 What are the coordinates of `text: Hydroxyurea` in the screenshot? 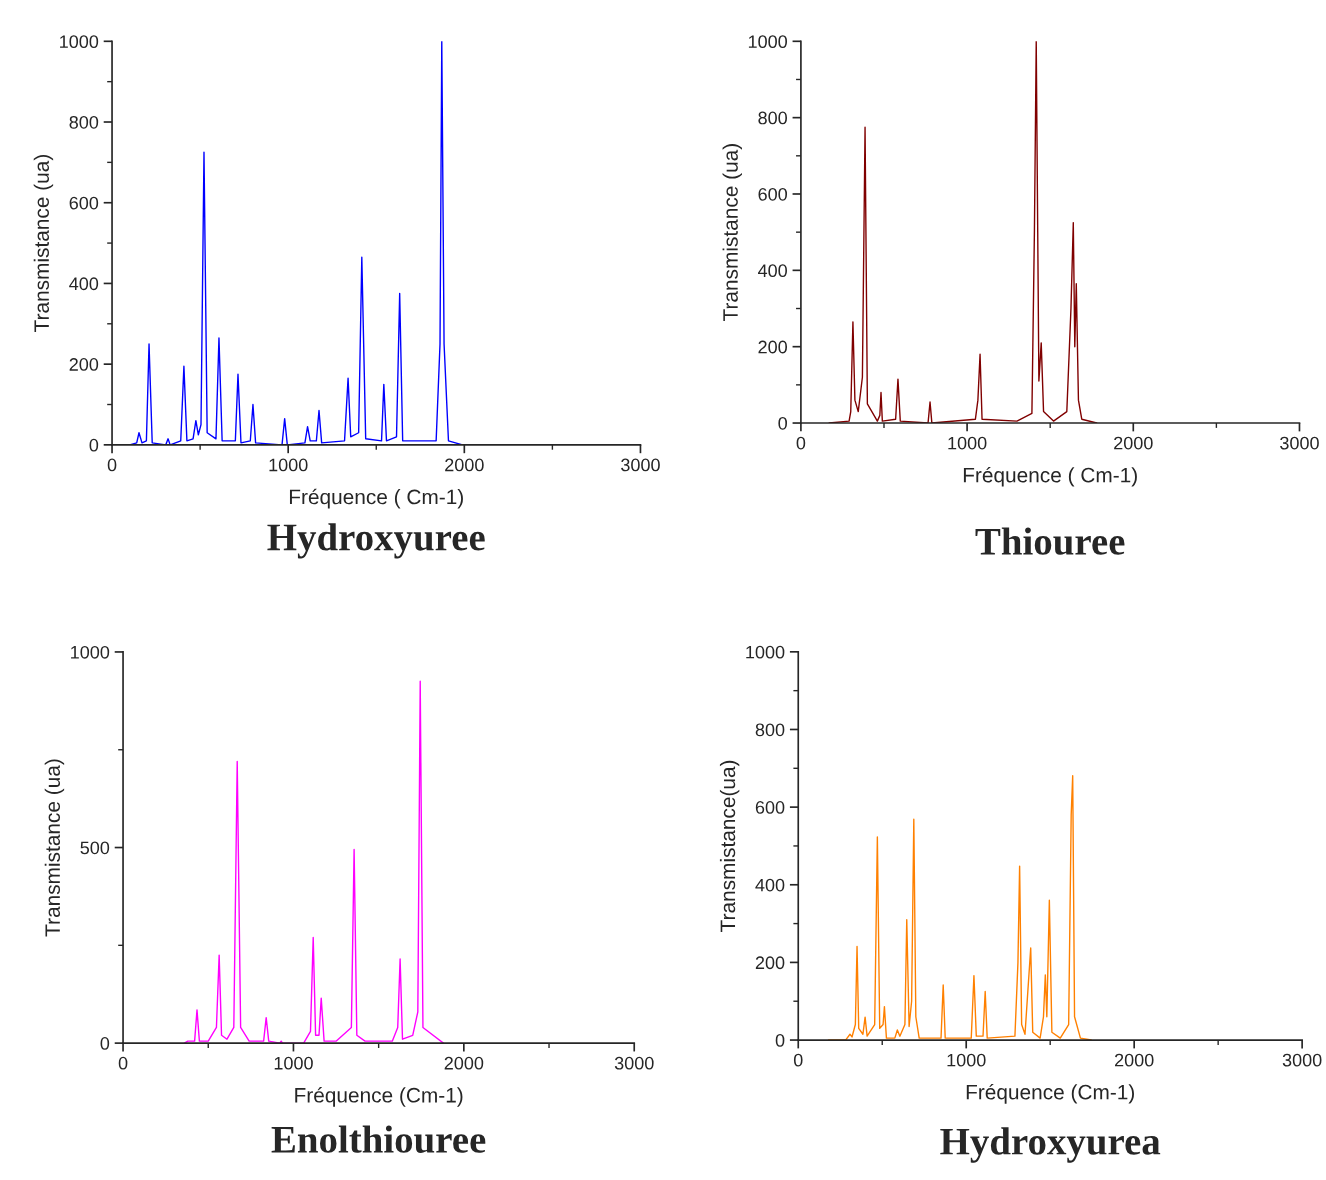 It's located at (1050, 1145).